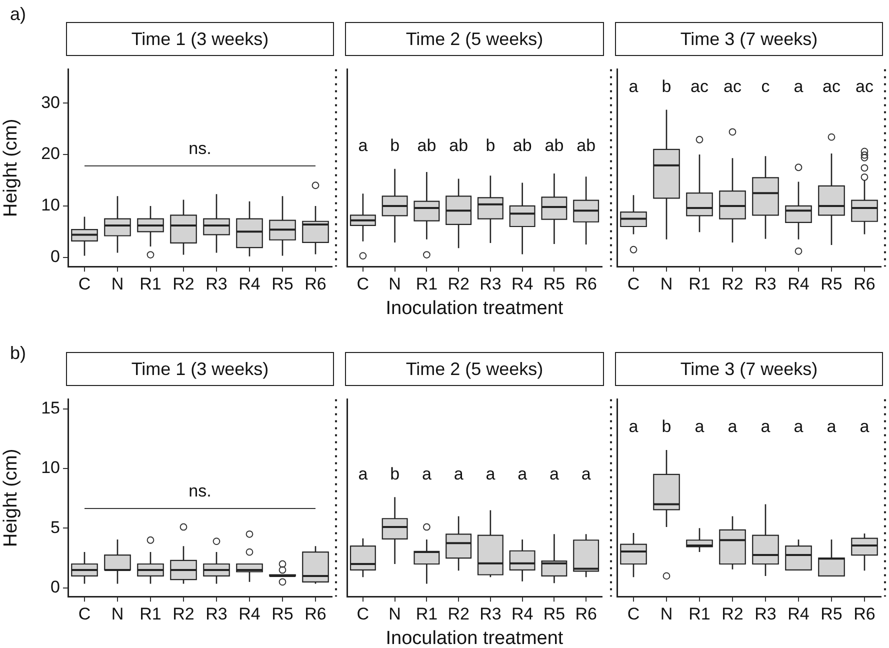  I want to click on text: a), so click(18, 14).